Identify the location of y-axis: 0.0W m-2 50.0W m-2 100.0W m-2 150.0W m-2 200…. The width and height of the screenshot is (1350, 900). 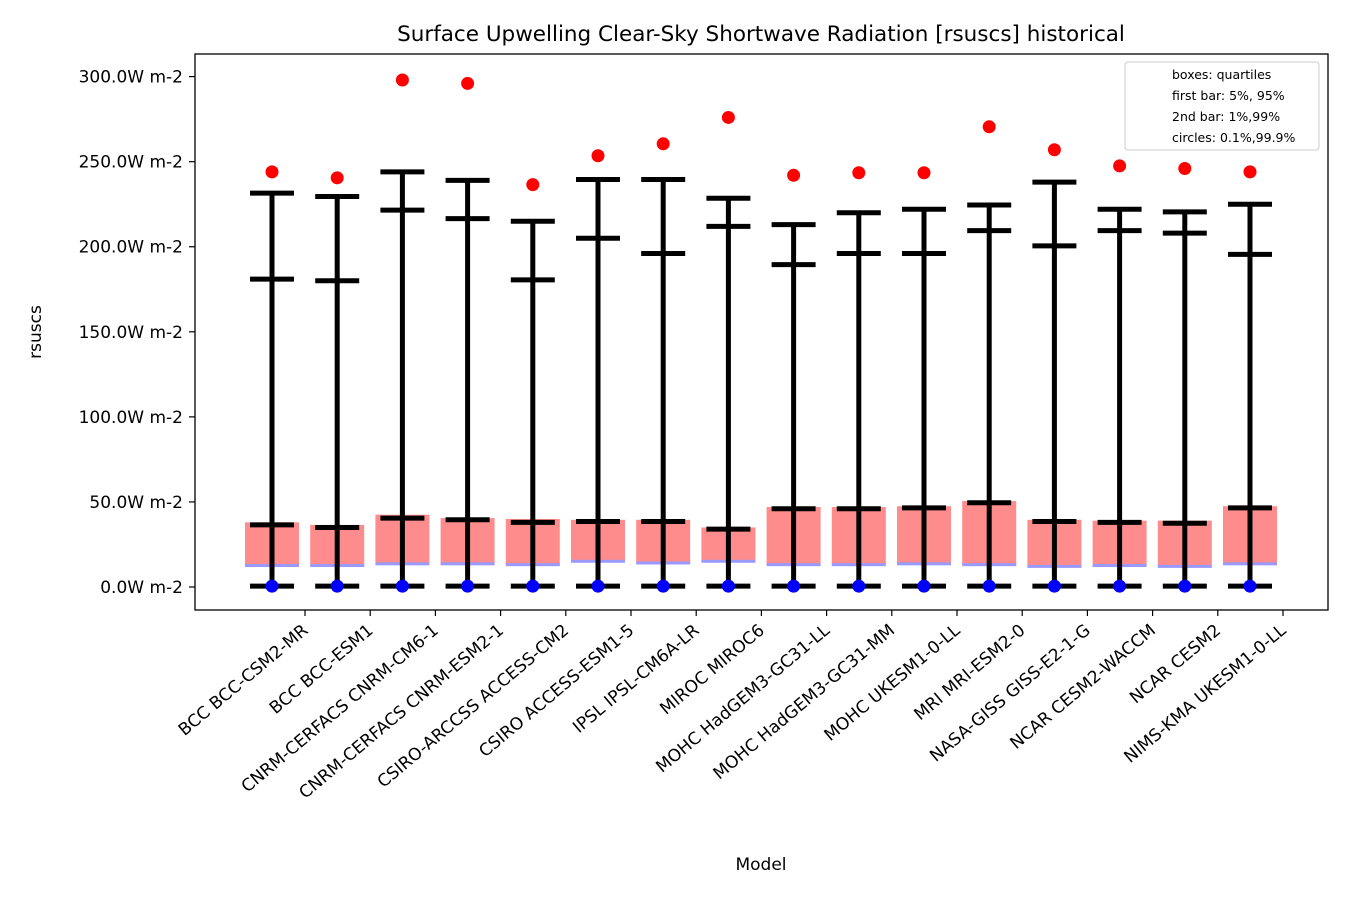
(137, 333).